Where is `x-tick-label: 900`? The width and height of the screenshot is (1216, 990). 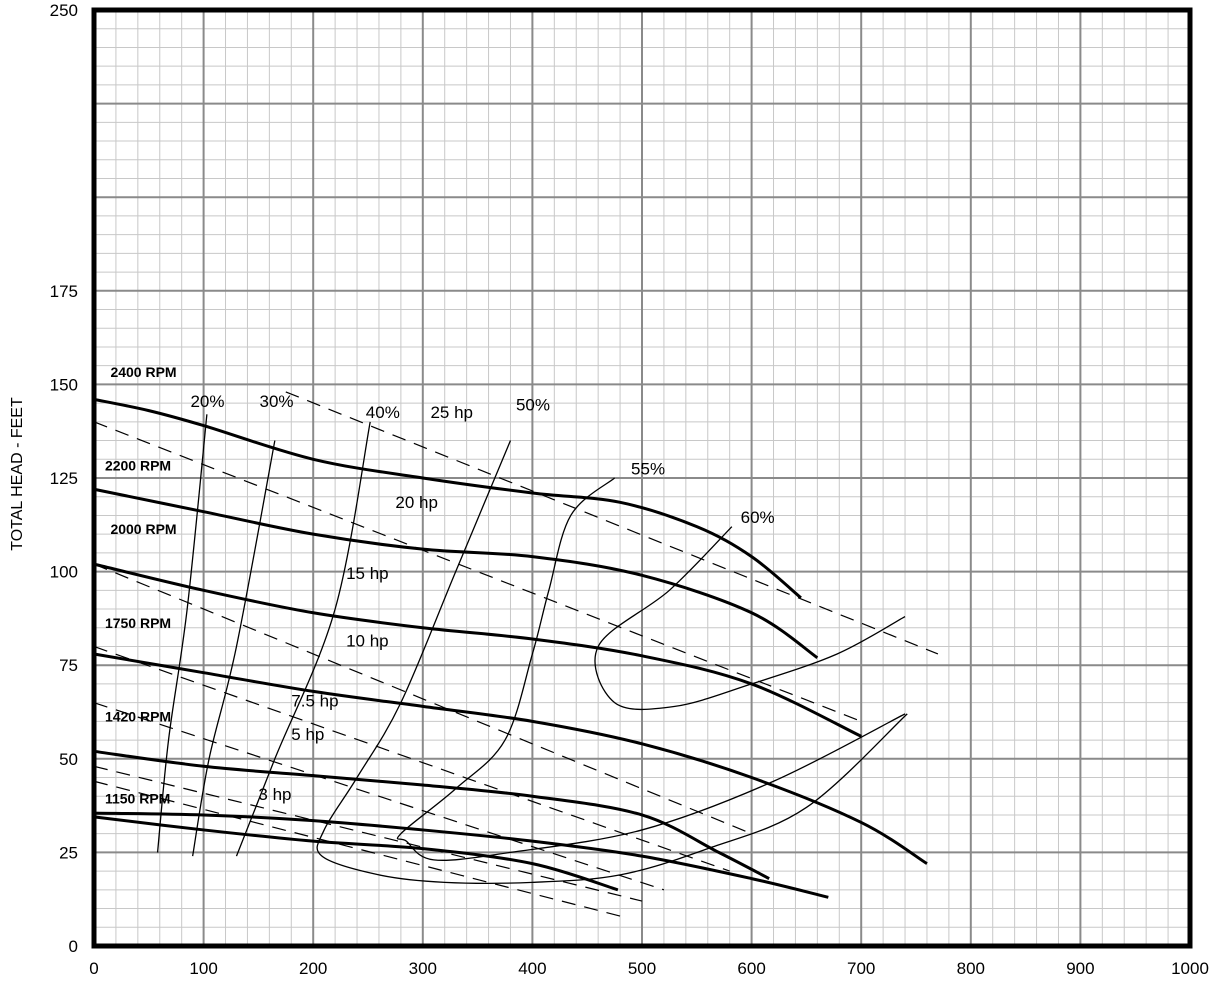 x-tick-label: 900 is located at coordinates (1080, 968).